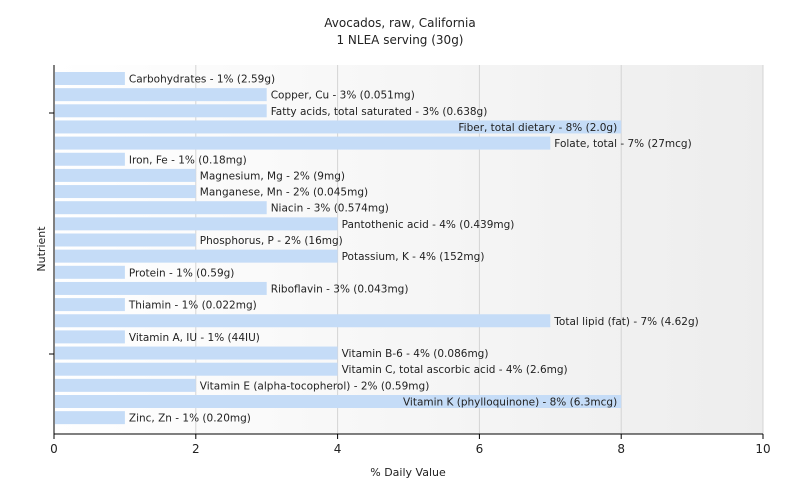 This screenshot has width=800, height=500. What do you see at coordinates (271, 241) in the screenshot?
I see `bar-label: Phosphorus, P - 2% (16mg)` at bounding box center [271, 241].